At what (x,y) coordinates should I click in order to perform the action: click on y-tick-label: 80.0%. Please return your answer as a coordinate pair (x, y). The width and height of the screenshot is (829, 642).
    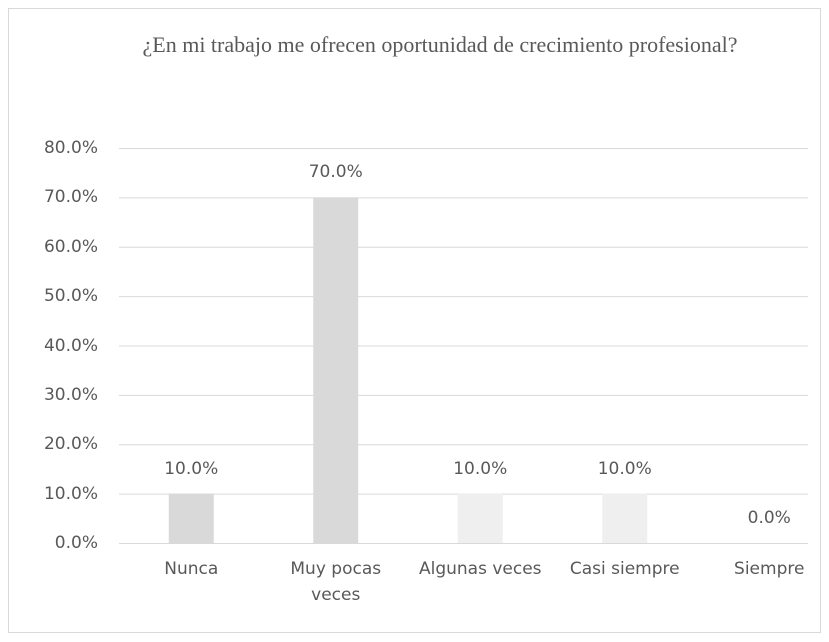
    Looking at the image, I should click on (70, 148).